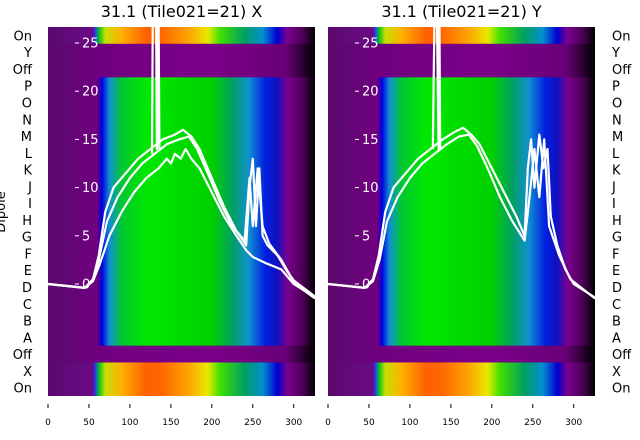 This screenshot has height=440, width=640. I want to click on xtick-label: 150, so click(170, 423).